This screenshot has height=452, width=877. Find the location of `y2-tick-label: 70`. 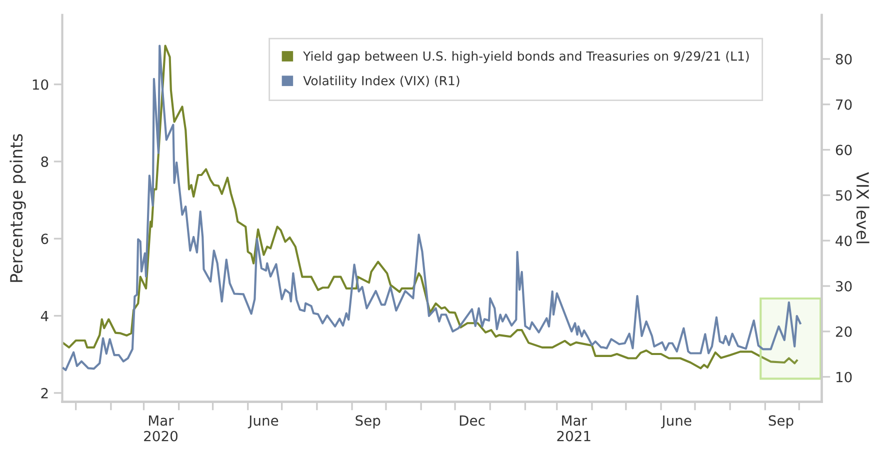

y2-tick-label: 70 is located at coordinates (844, 104).